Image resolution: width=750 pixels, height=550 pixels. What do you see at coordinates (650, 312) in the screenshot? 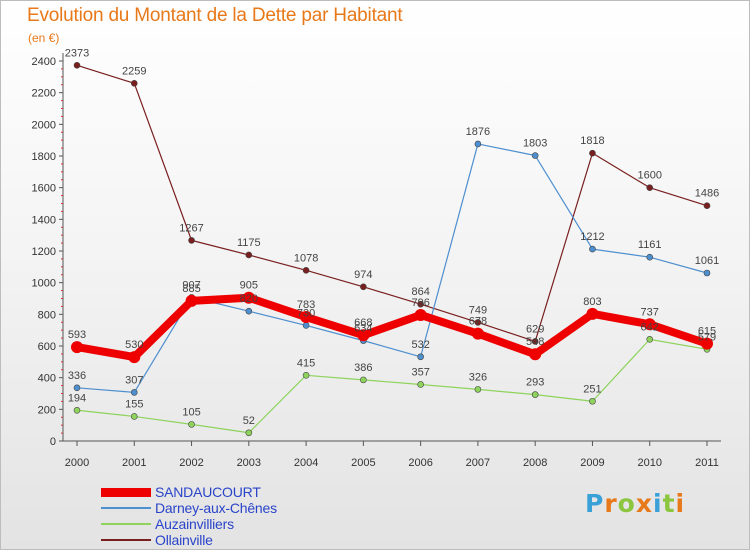
I see `data-label-sandaucourt: 737` at bounding box center [650, 312].